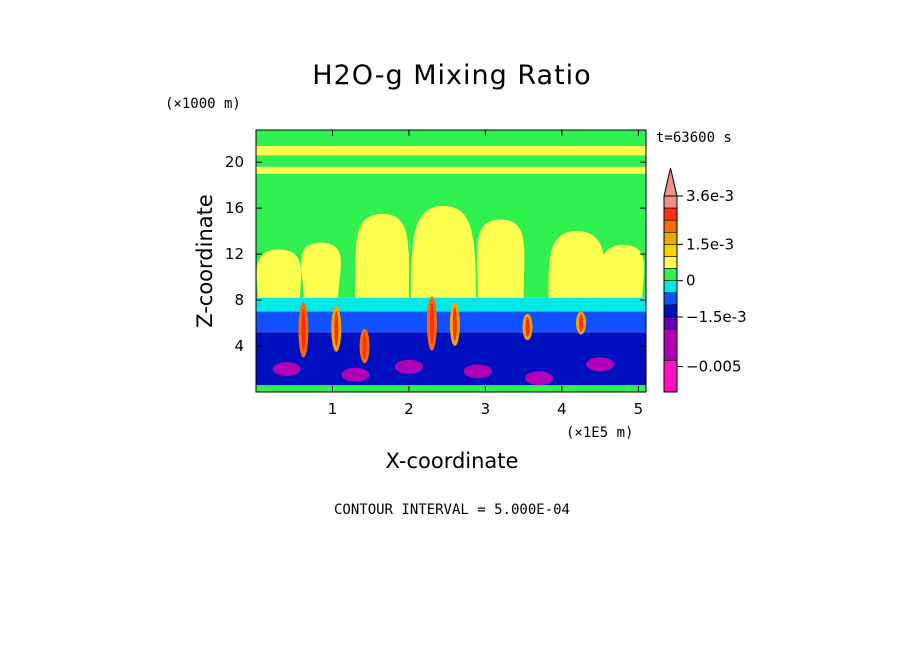 Image resolution: width=904 pixels, height=654 pixels. What do you see at coordinates (716, 317) in the screenshot?
I see `colorbar-label: −1.5e-3` at bounding box center [716, 317].